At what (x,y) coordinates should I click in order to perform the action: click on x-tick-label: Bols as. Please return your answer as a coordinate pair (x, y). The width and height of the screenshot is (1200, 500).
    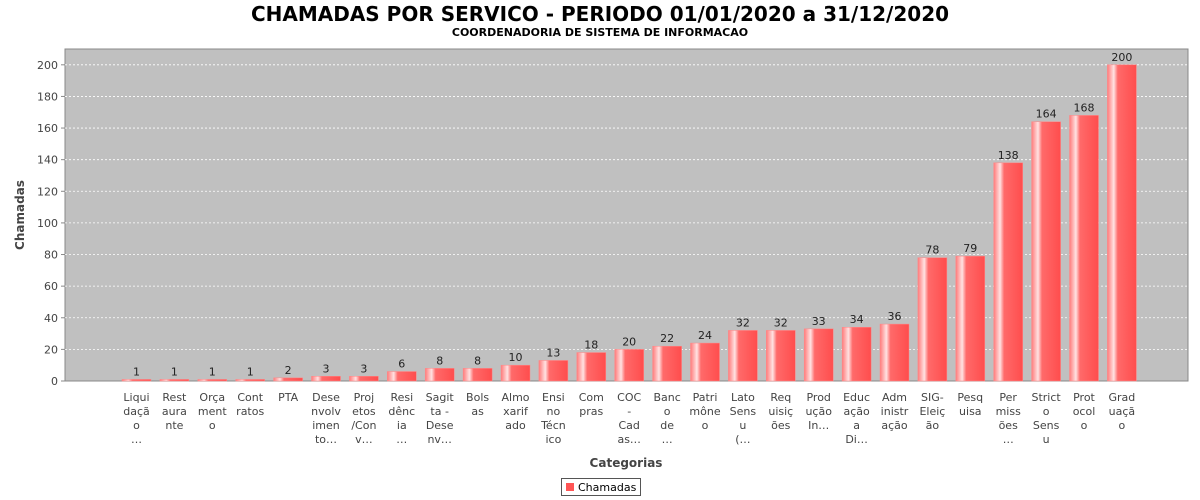
    Looking at the image, I should click on (477, 404).